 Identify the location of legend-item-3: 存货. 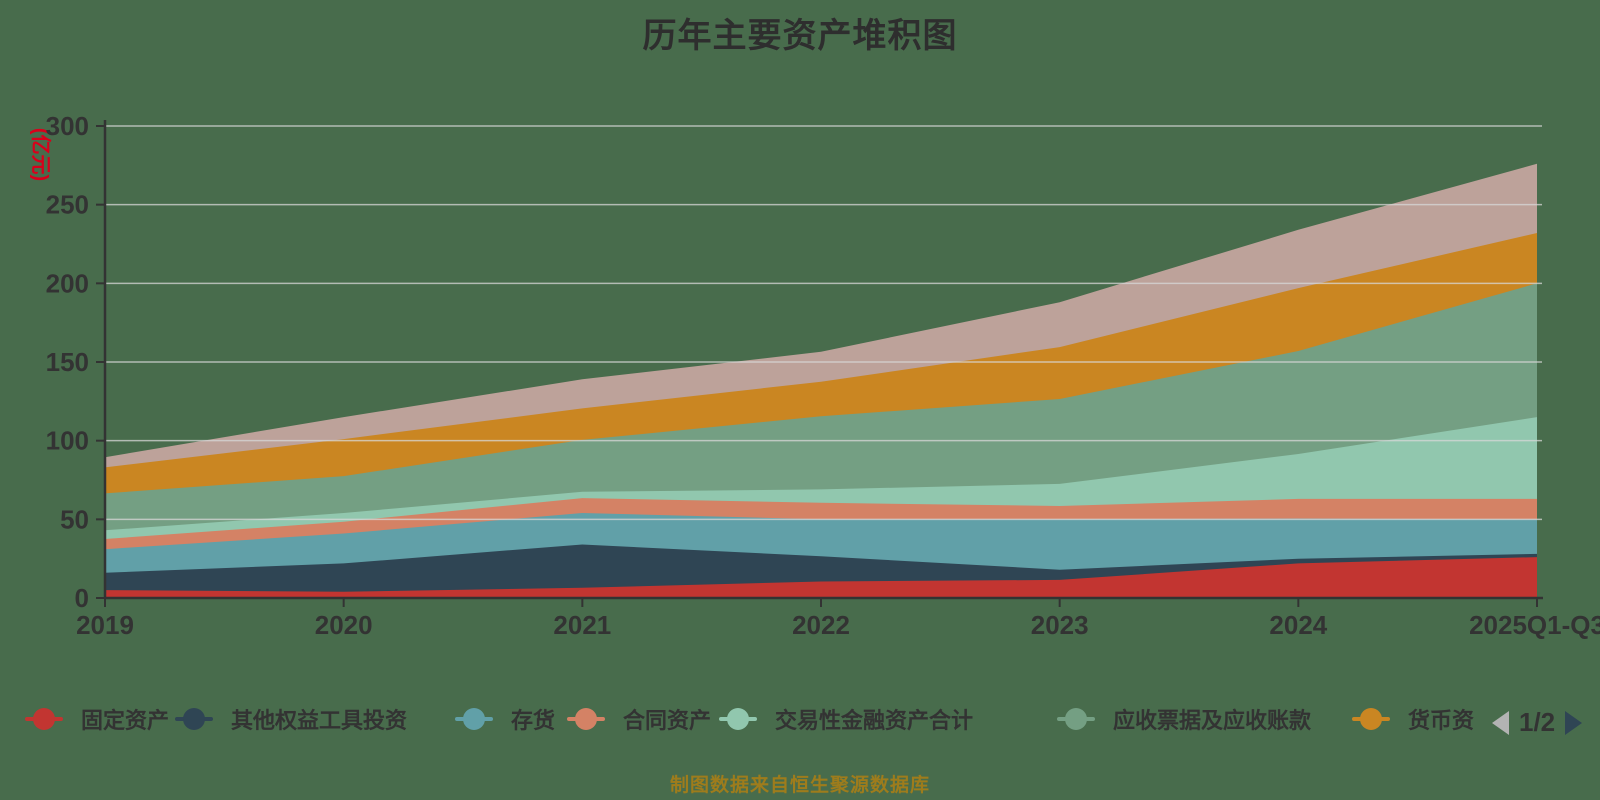
(505, 719).